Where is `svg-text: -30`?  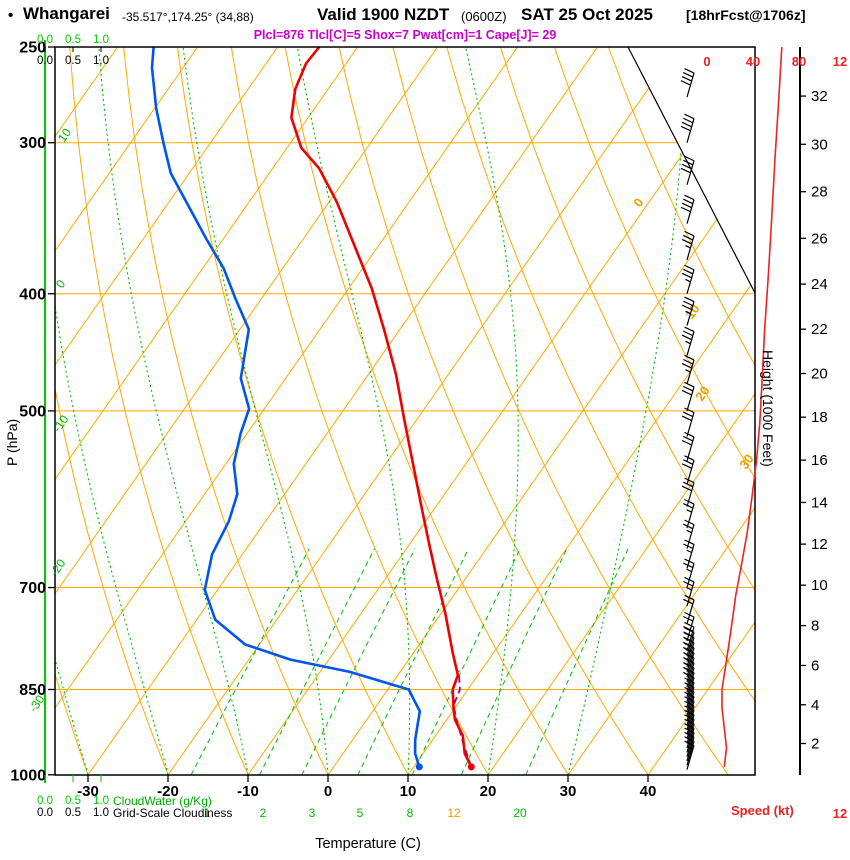
svg-text: -30 is located at coordinates (88, 791).